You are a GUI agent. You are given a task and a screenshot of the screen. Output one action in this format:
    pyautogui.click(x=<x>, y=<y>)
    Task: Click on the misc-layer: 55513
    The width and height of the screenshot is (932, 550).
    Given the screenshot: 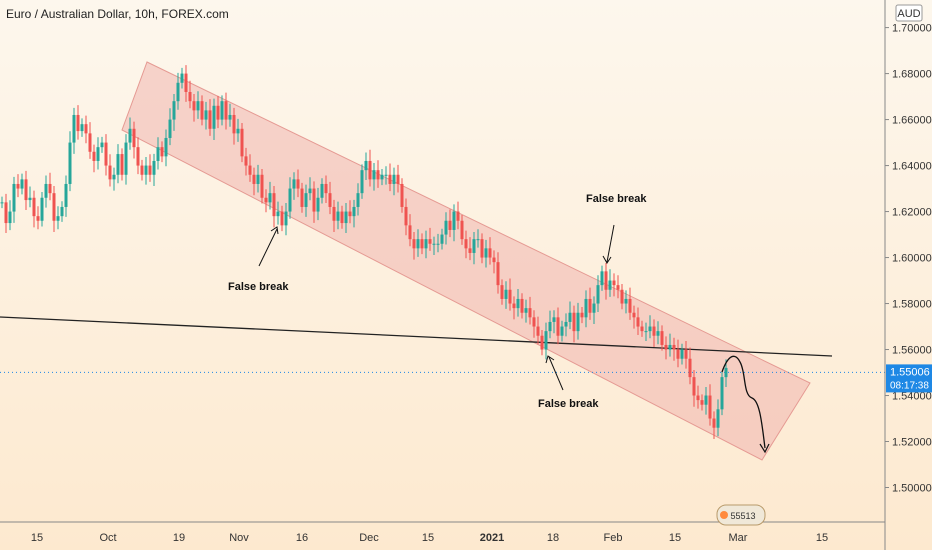 What is the action you would take?
    pyautogui.click(x=741, y=515)
    